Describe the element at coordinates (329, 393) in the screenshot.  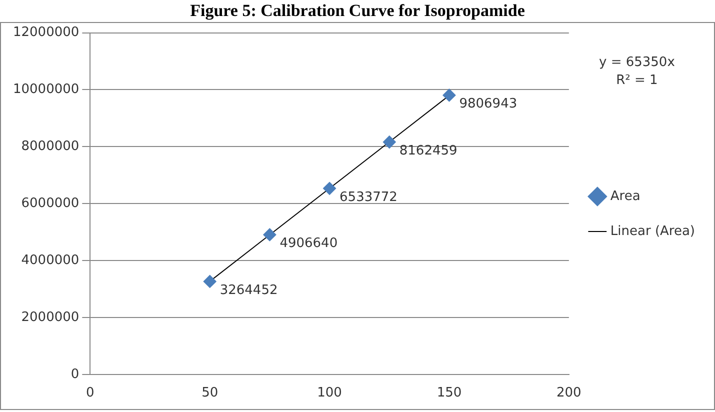
I see `x-tick-label: 100` at that location.